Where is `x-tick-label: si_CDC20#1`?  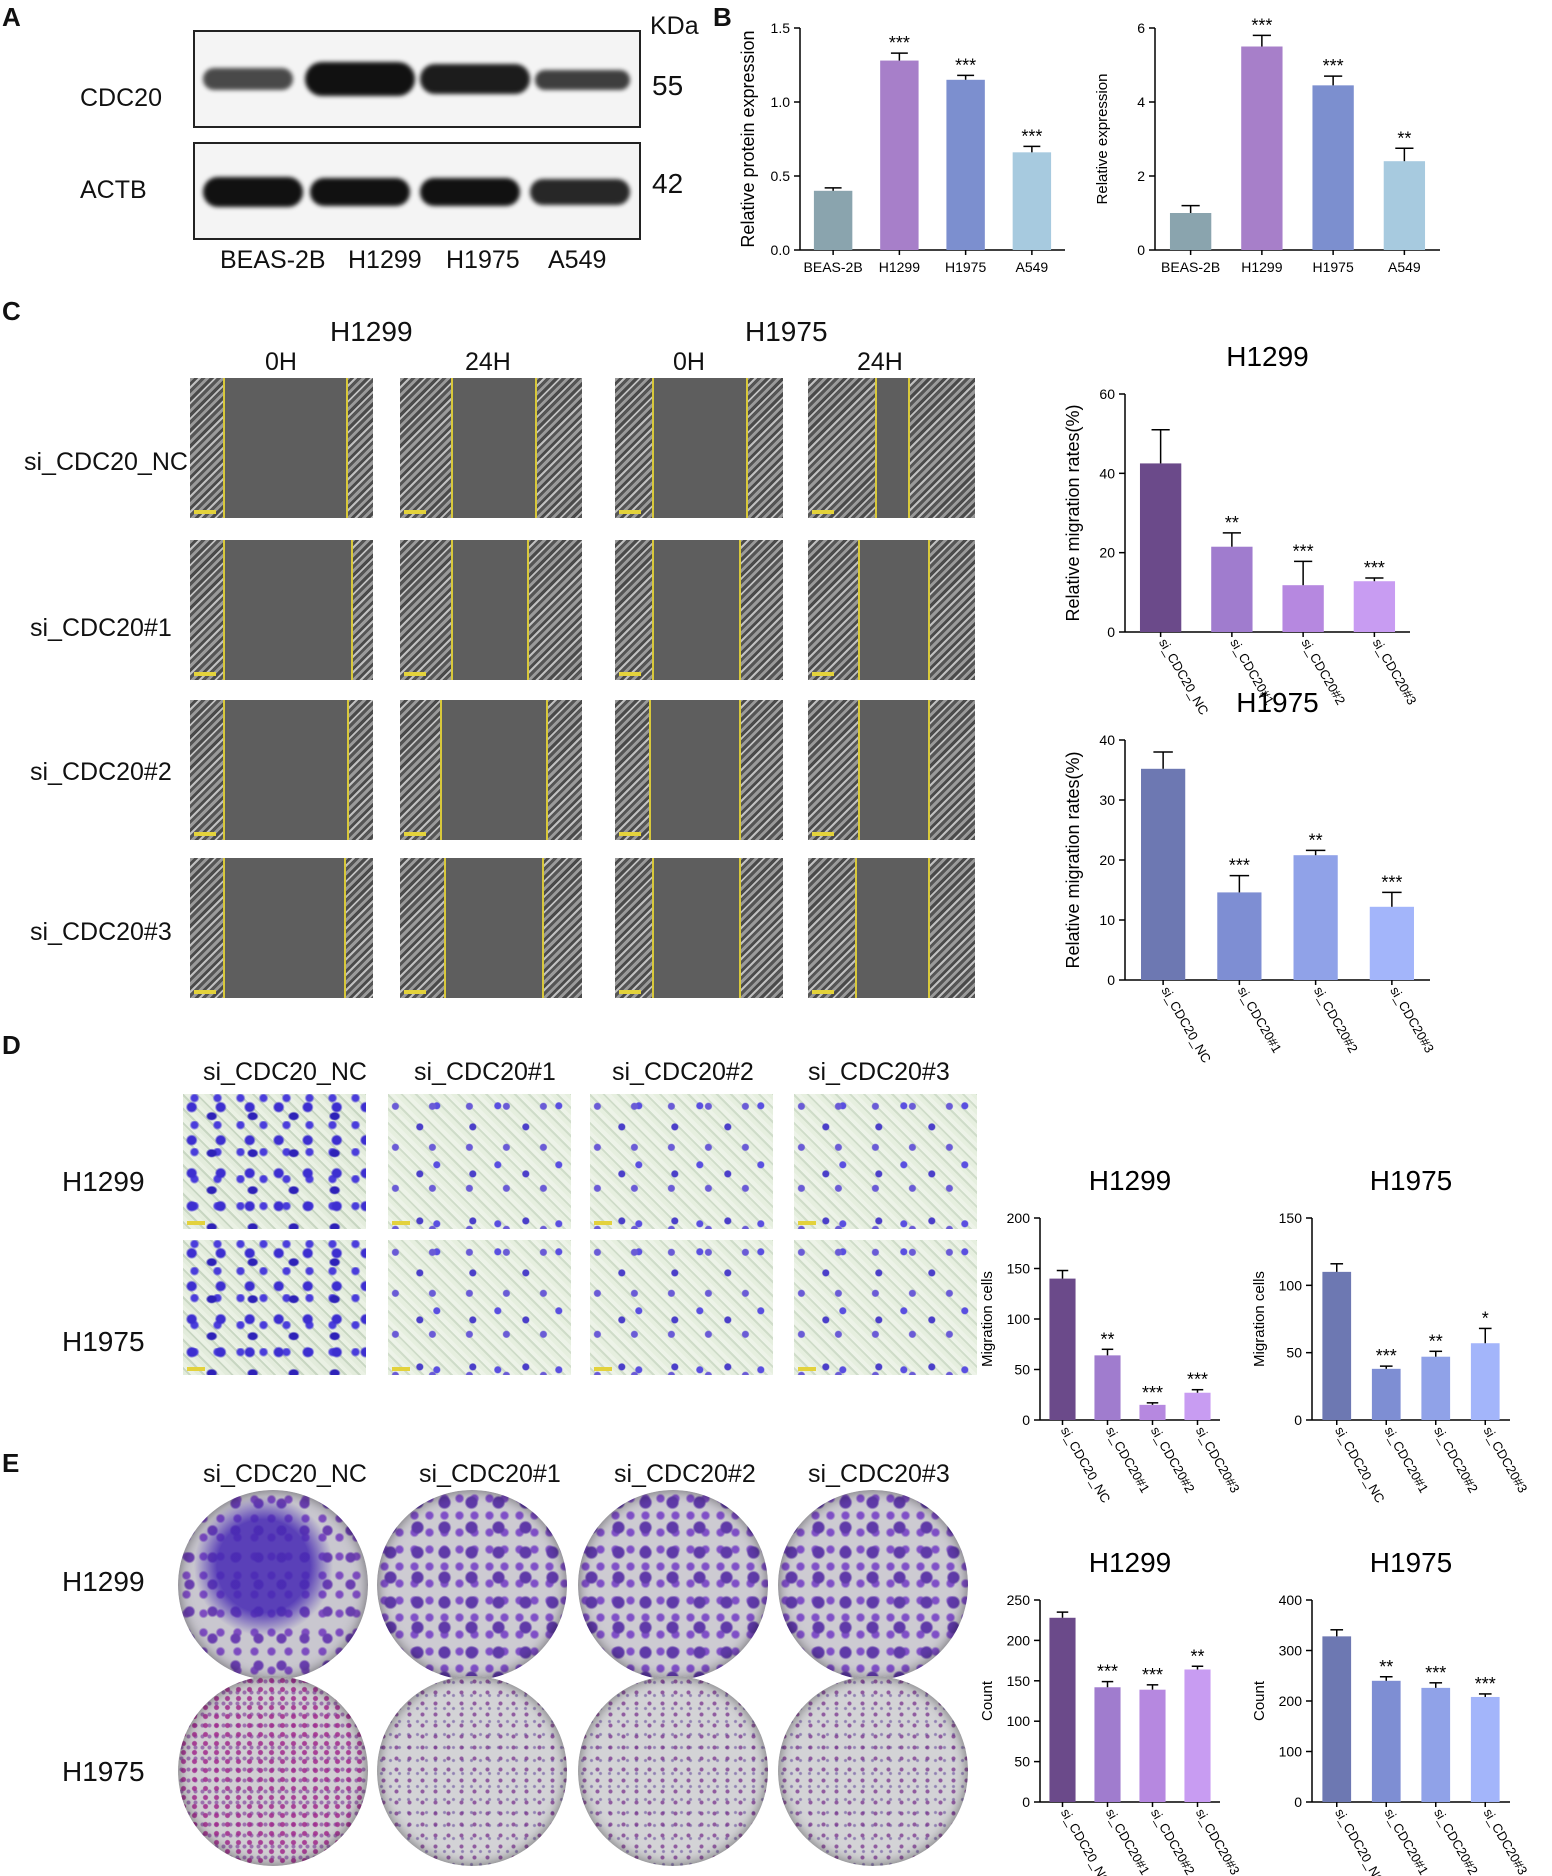 x-tick-label: si_CDC20#1 is located at coordinates (1407, 1841).